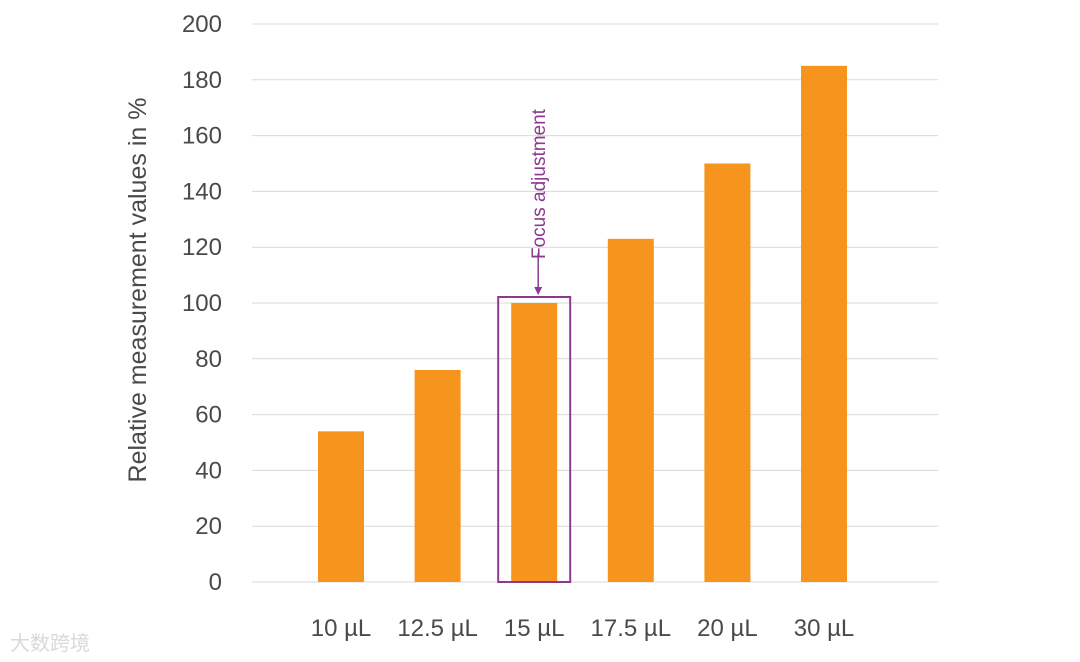  I want to click on y-tick-label: 160, so click(202, 136).